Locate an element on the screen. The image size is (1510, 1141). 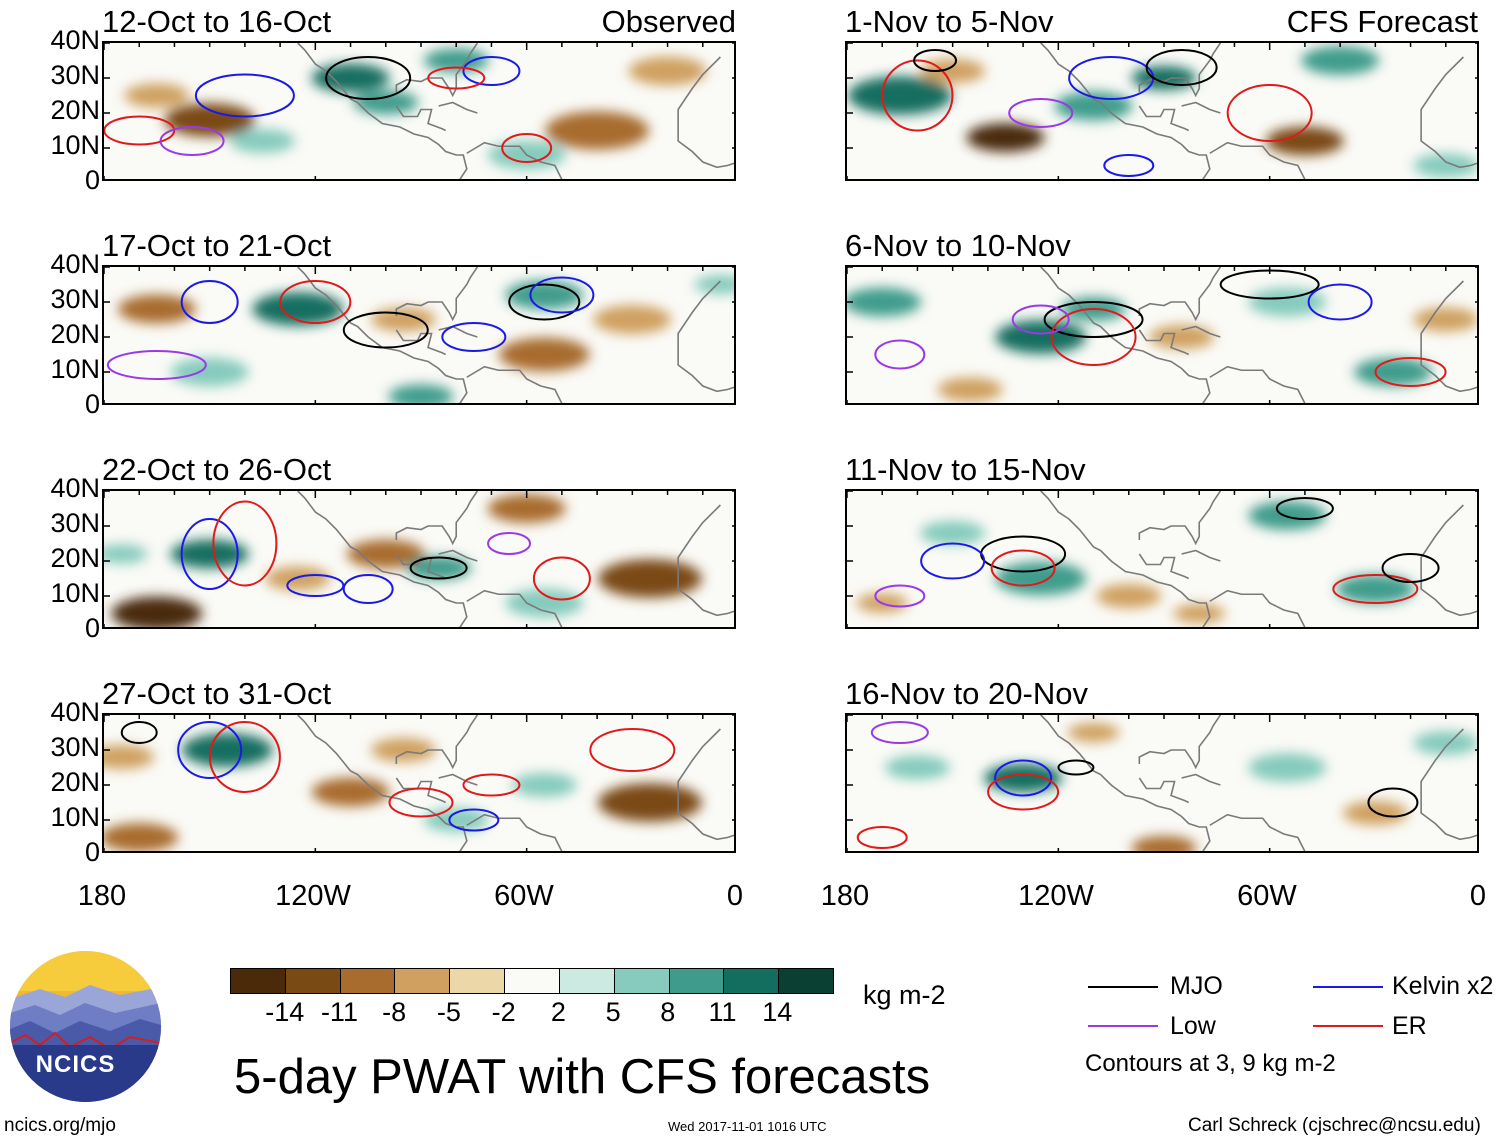
panel-title-left-2: 17-Oct to 21-Oct is located at coordinates (217, 245).